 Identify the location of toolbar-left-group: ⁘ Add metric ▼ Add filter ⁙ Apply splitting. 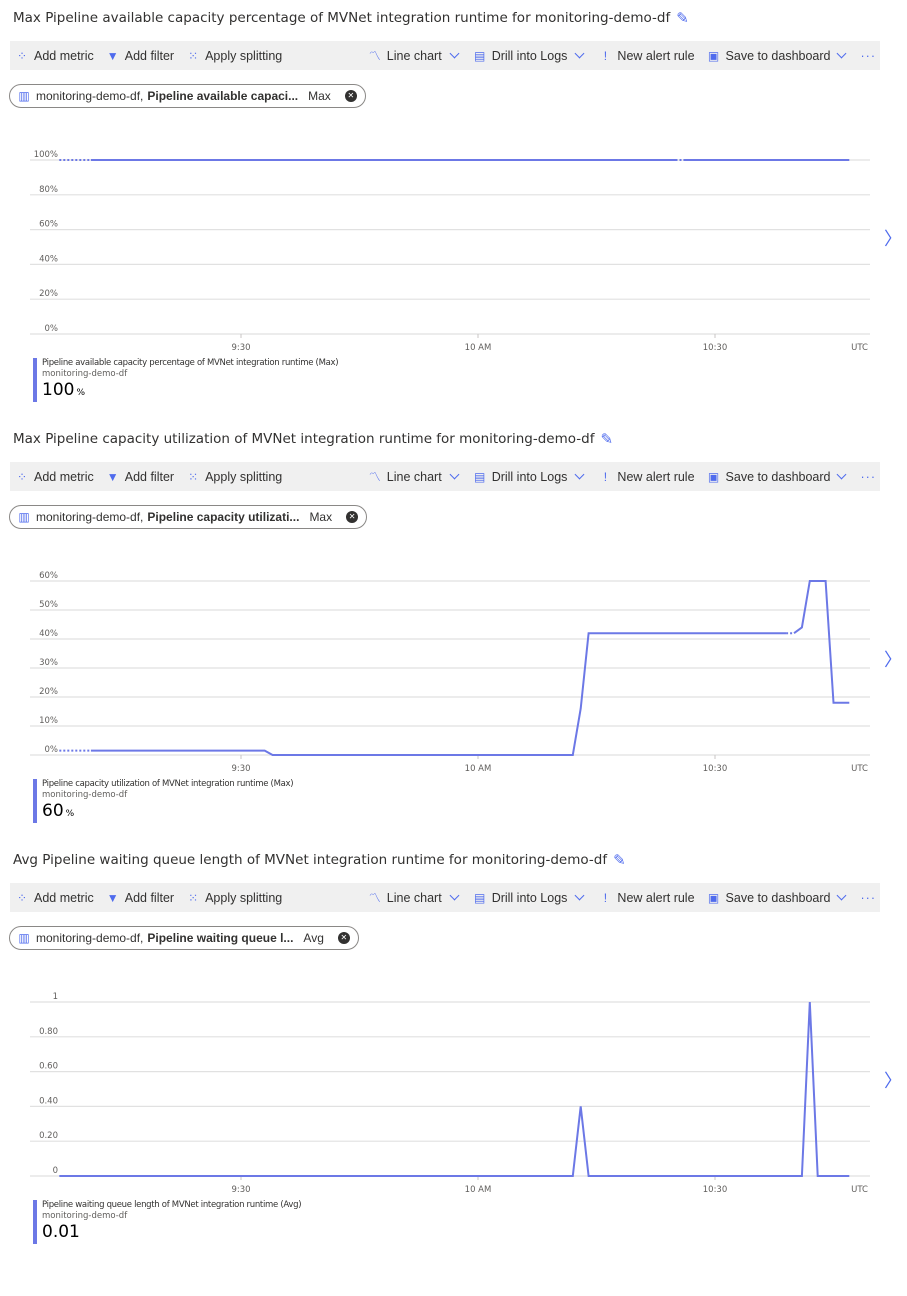
(148, 55).